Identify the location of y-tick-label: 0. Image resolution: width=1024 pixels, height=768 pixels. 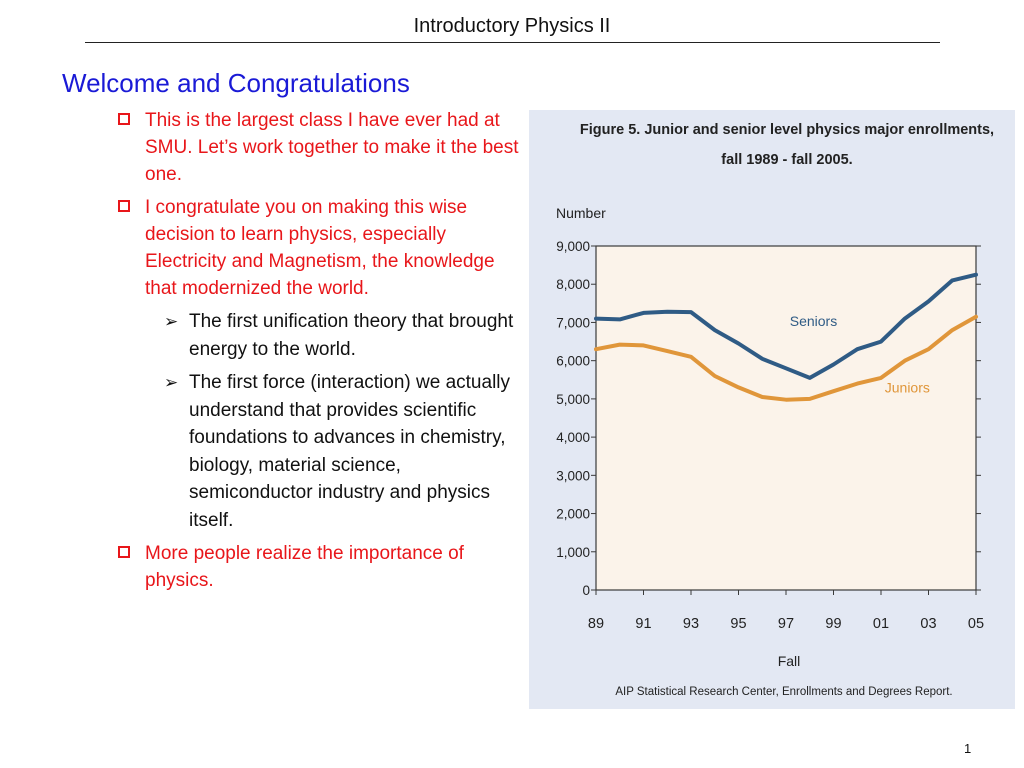
(586, 590).